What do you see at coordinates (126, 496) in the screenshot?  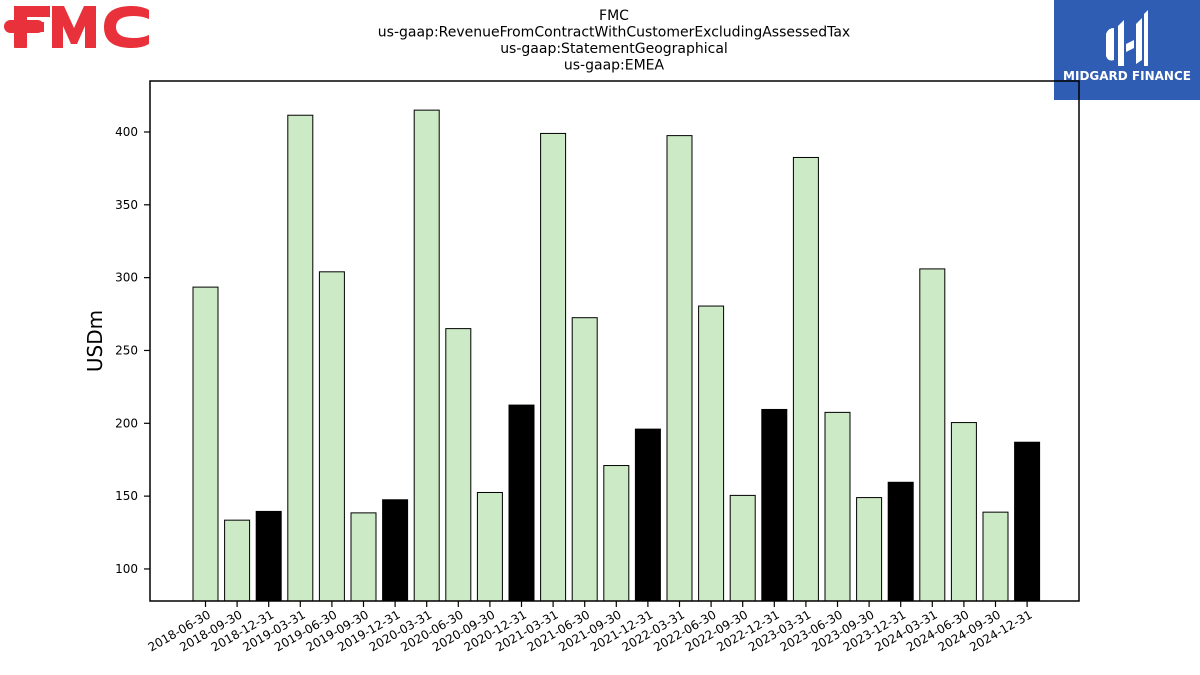 I see `y-tick-label: 150` at bounding box center [126, 496].